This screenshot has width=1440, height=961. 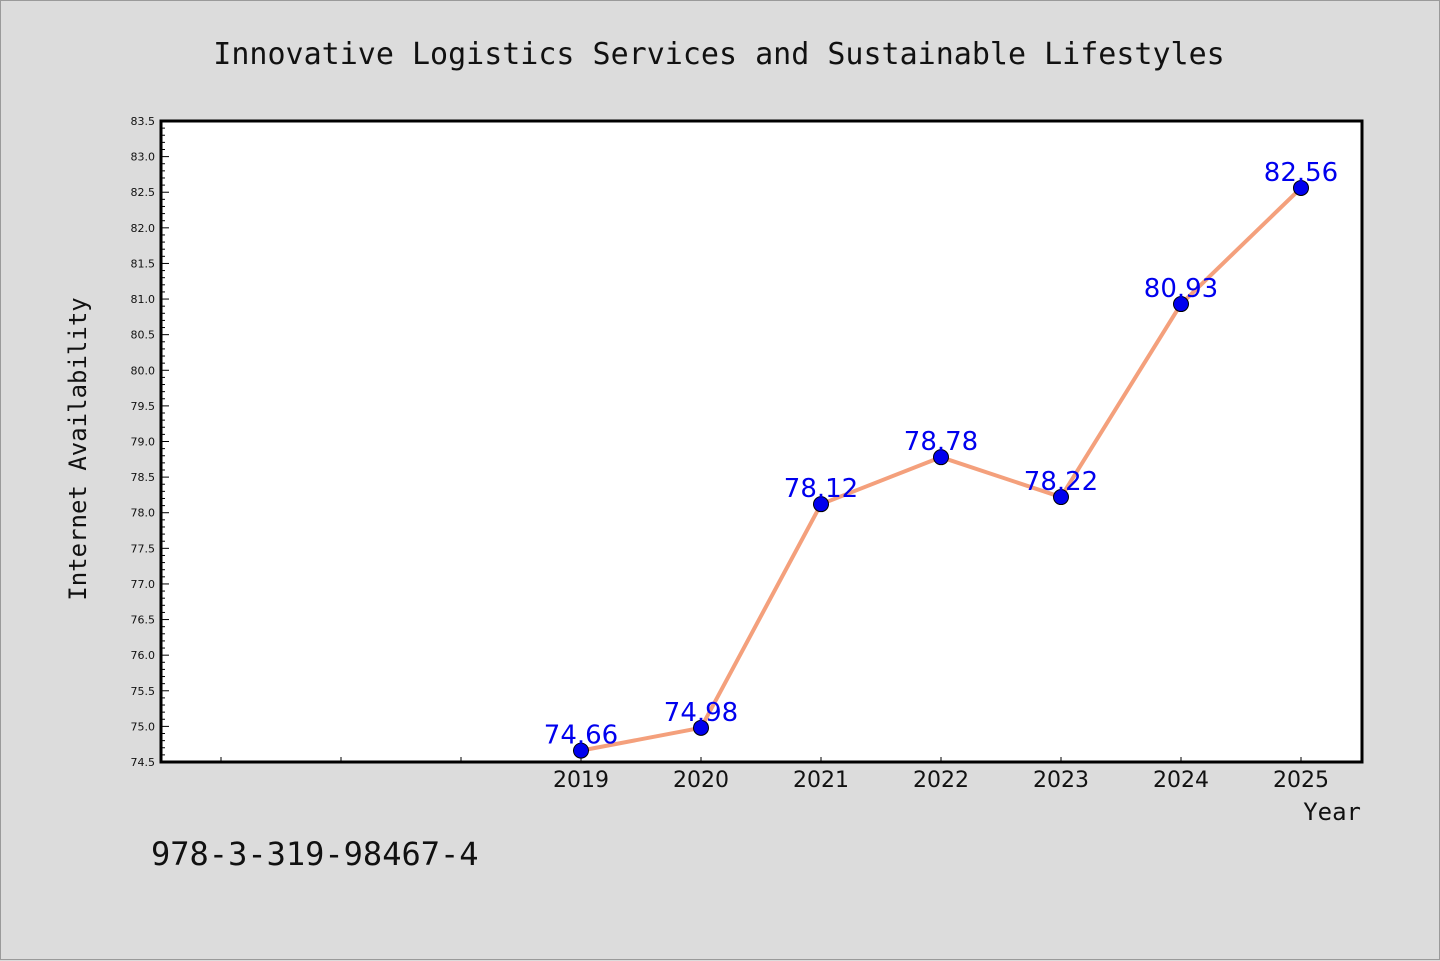 What do you see at coordinates (143, 370) in the screenshot?
I see `y-tick-label: 80.0` at bounding box center [143, 370].